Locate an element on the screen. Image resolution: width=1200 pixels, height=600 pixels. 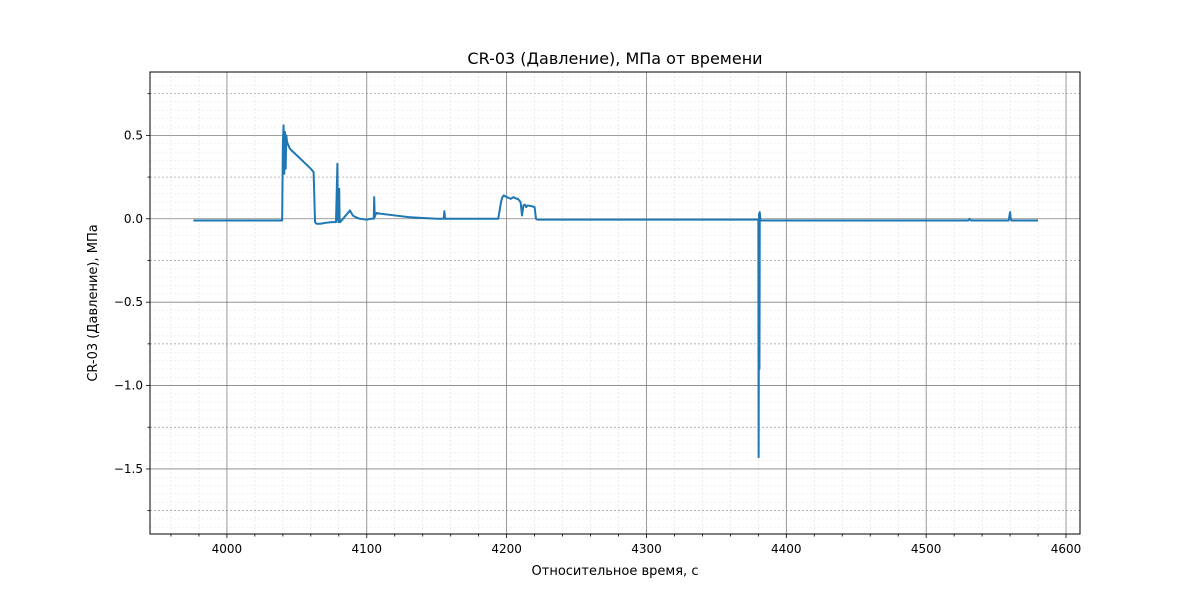
x-tick-label: 4500 is located at coordinates (926, 549).